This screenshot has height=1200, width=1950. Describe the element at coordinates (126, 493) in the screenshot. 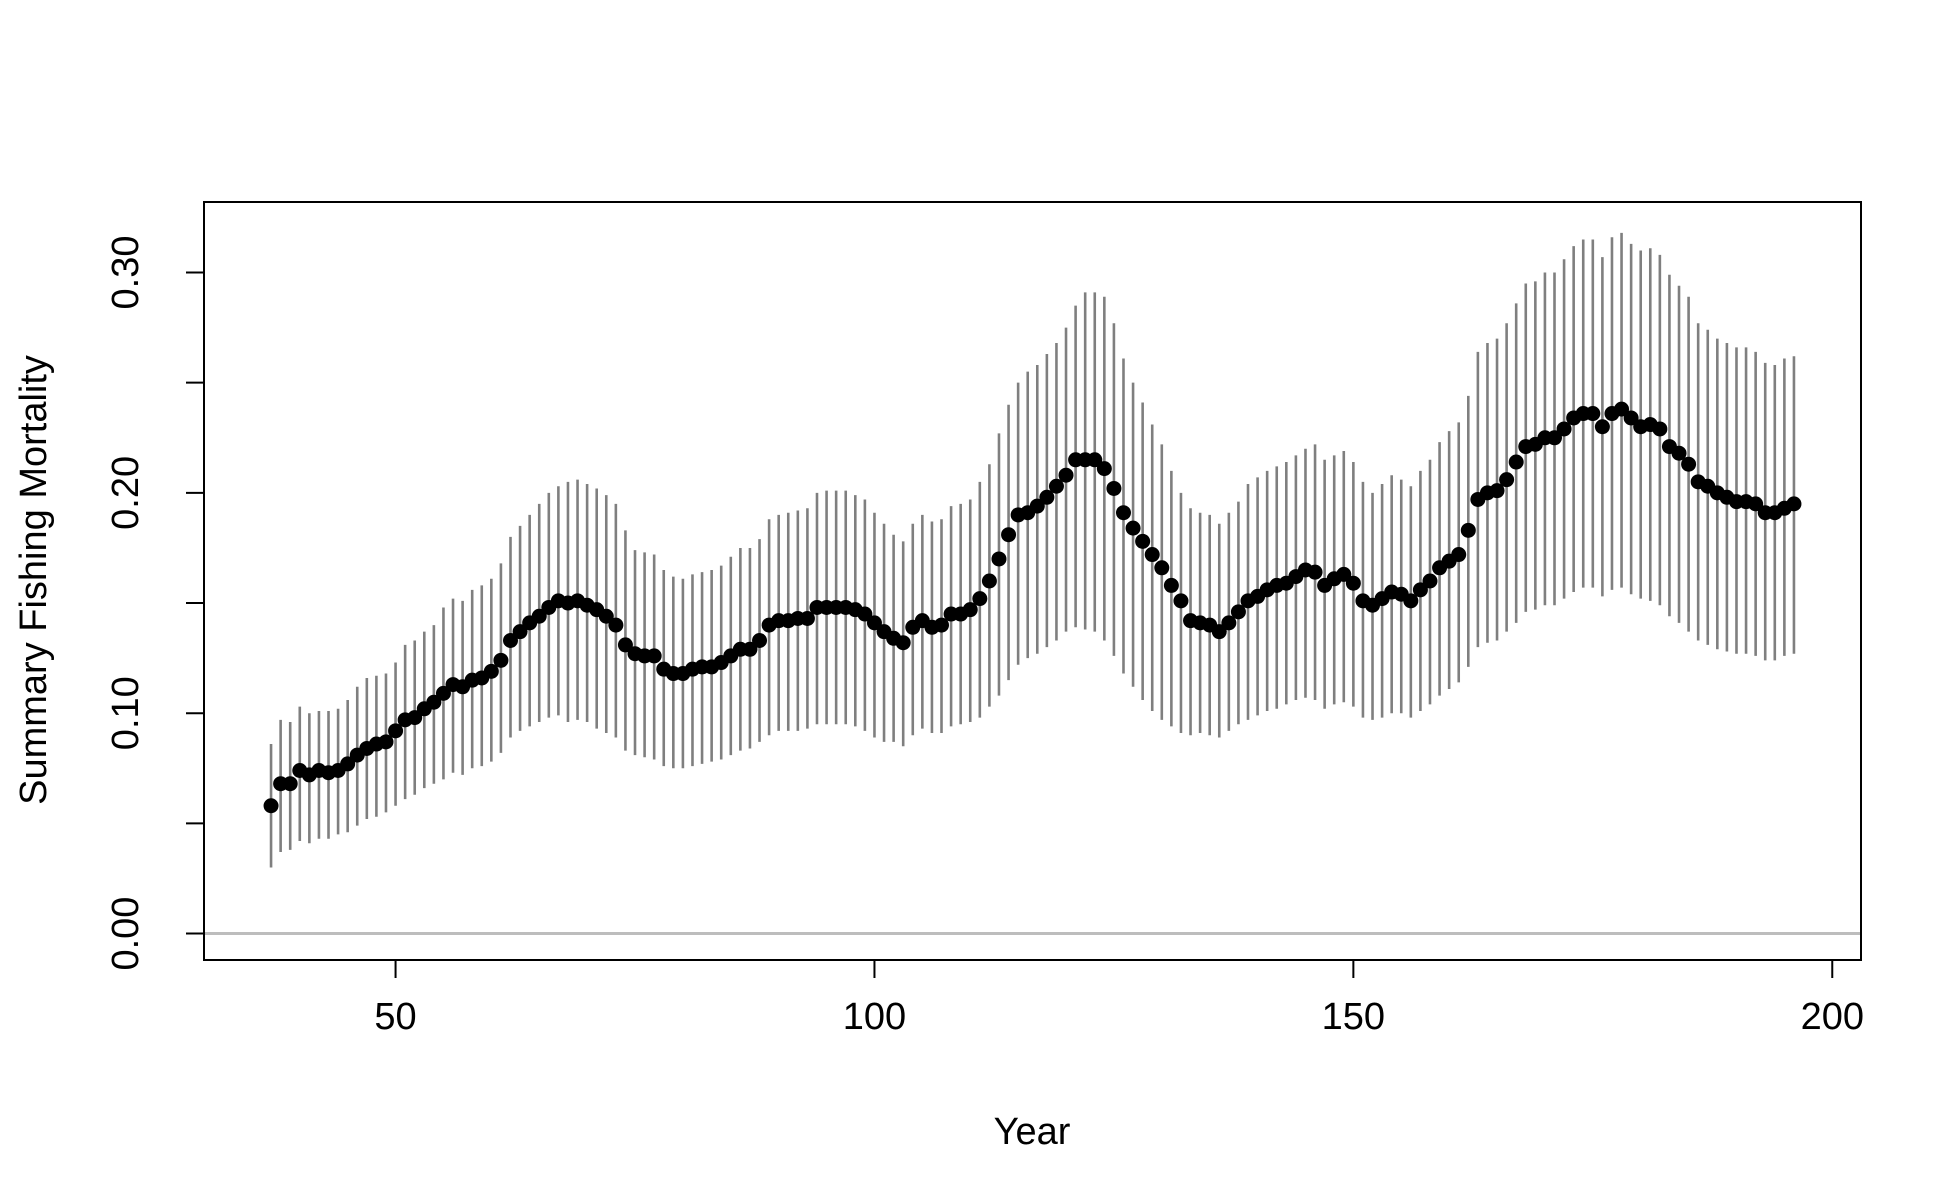

I see `y-tick-label: 0.20` at that location.